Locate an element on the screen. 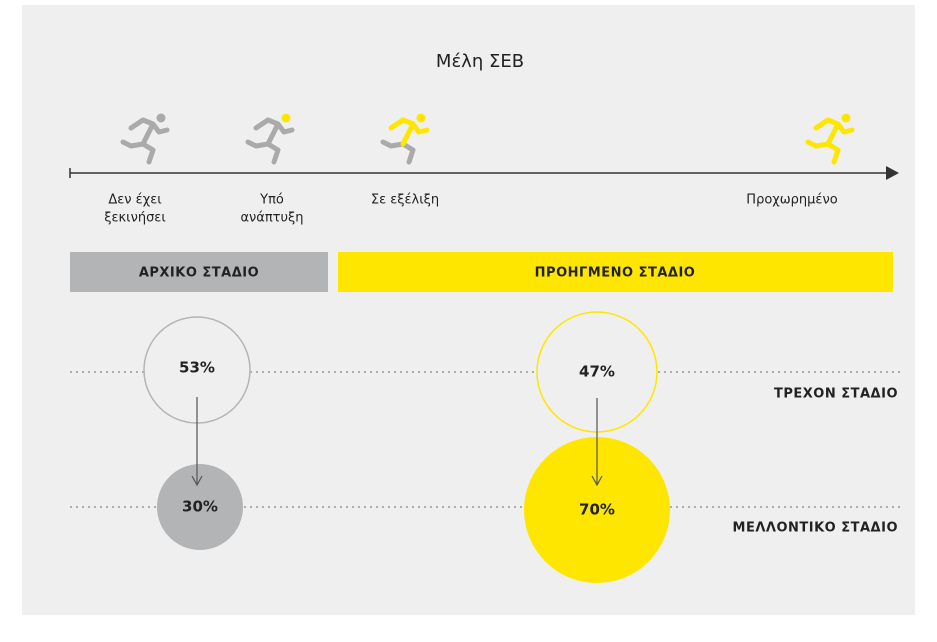 The image size is (937, 642). stage-label: Σε εξέλιξη is located at coordinates (405, 200).